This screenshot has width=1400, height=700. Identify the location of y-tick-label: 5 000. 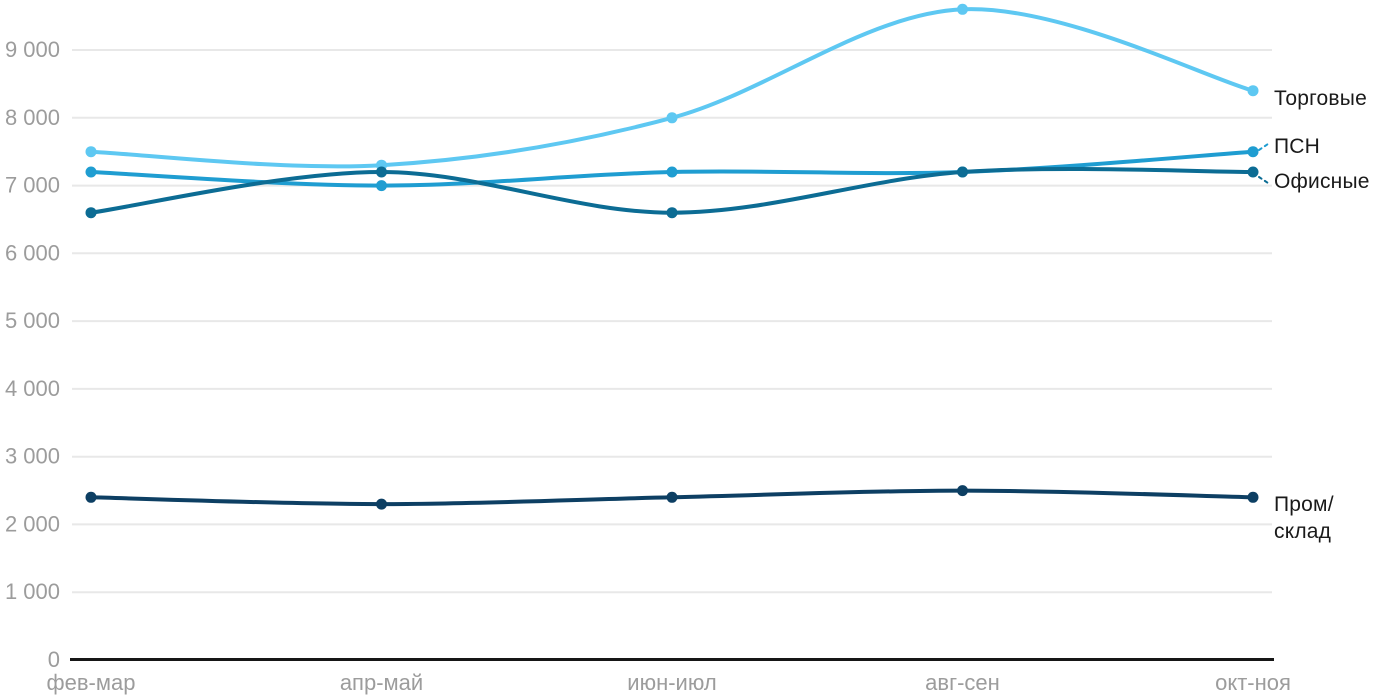
(32, 320).